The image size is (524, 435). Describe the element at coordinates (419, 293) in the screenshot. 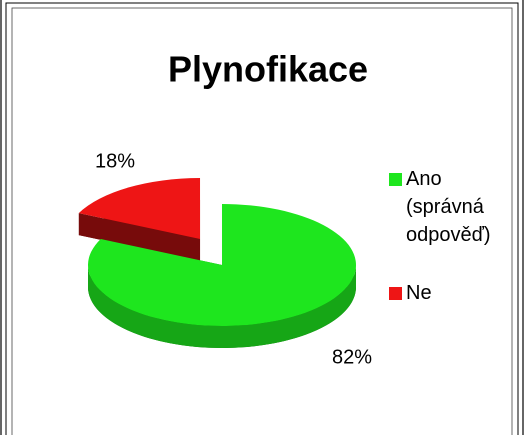

I see `legend-label: Ne` at that location.